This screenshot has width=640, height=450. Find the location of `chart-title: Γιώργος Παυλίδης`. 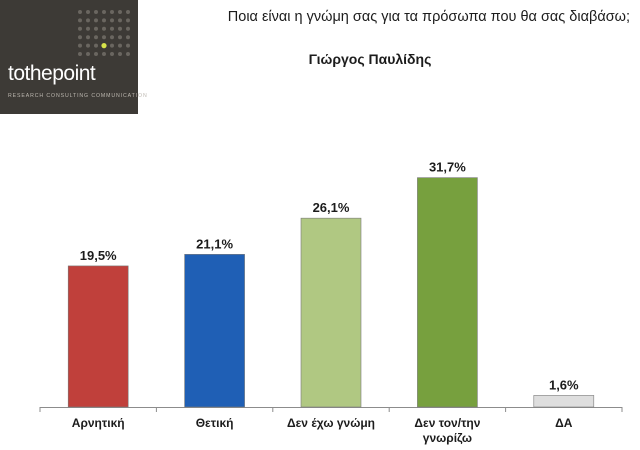

chart-title: Γιώργος Παυλίδης is located at coordinates (370, 59).